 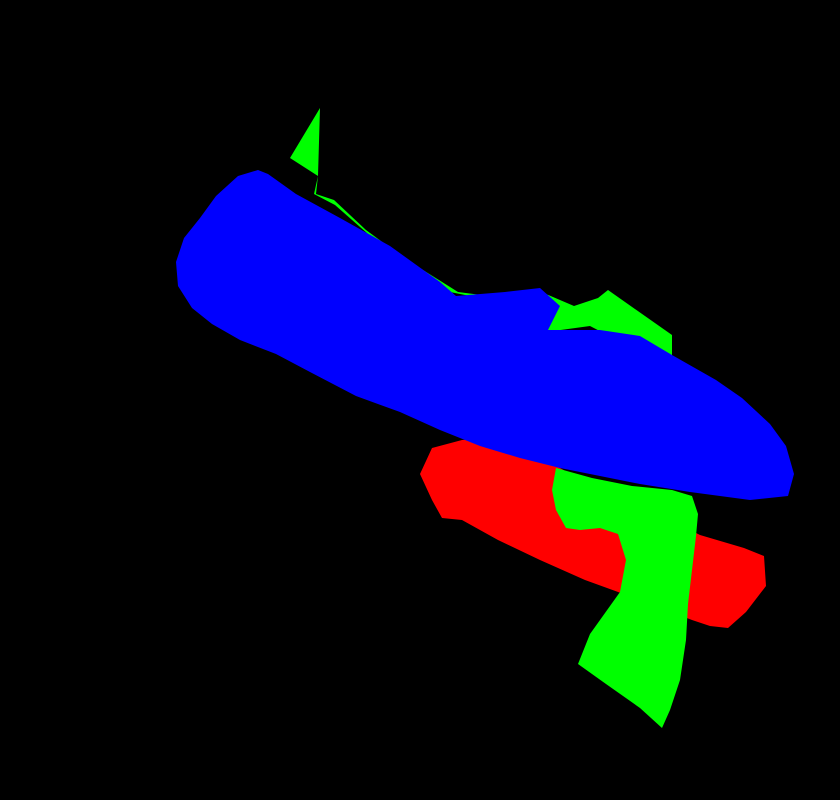 What do you see at coordinates (481, 233) in the screenshot?
I see `green-region` at bounding box center [481, 233].